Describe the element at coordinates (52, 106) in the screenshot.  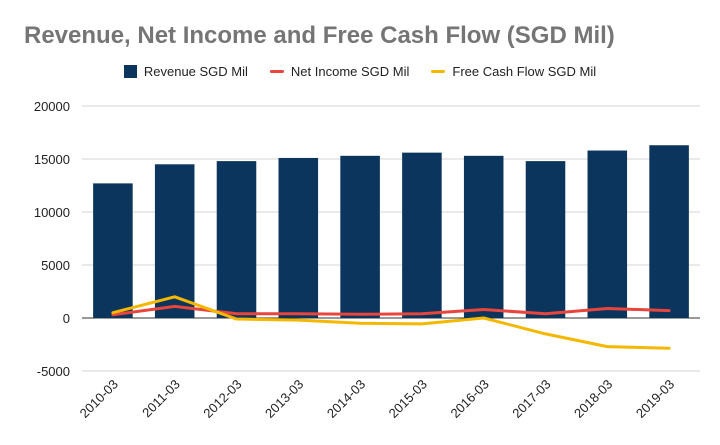
I see `y-tick-label: 20000` at that location.